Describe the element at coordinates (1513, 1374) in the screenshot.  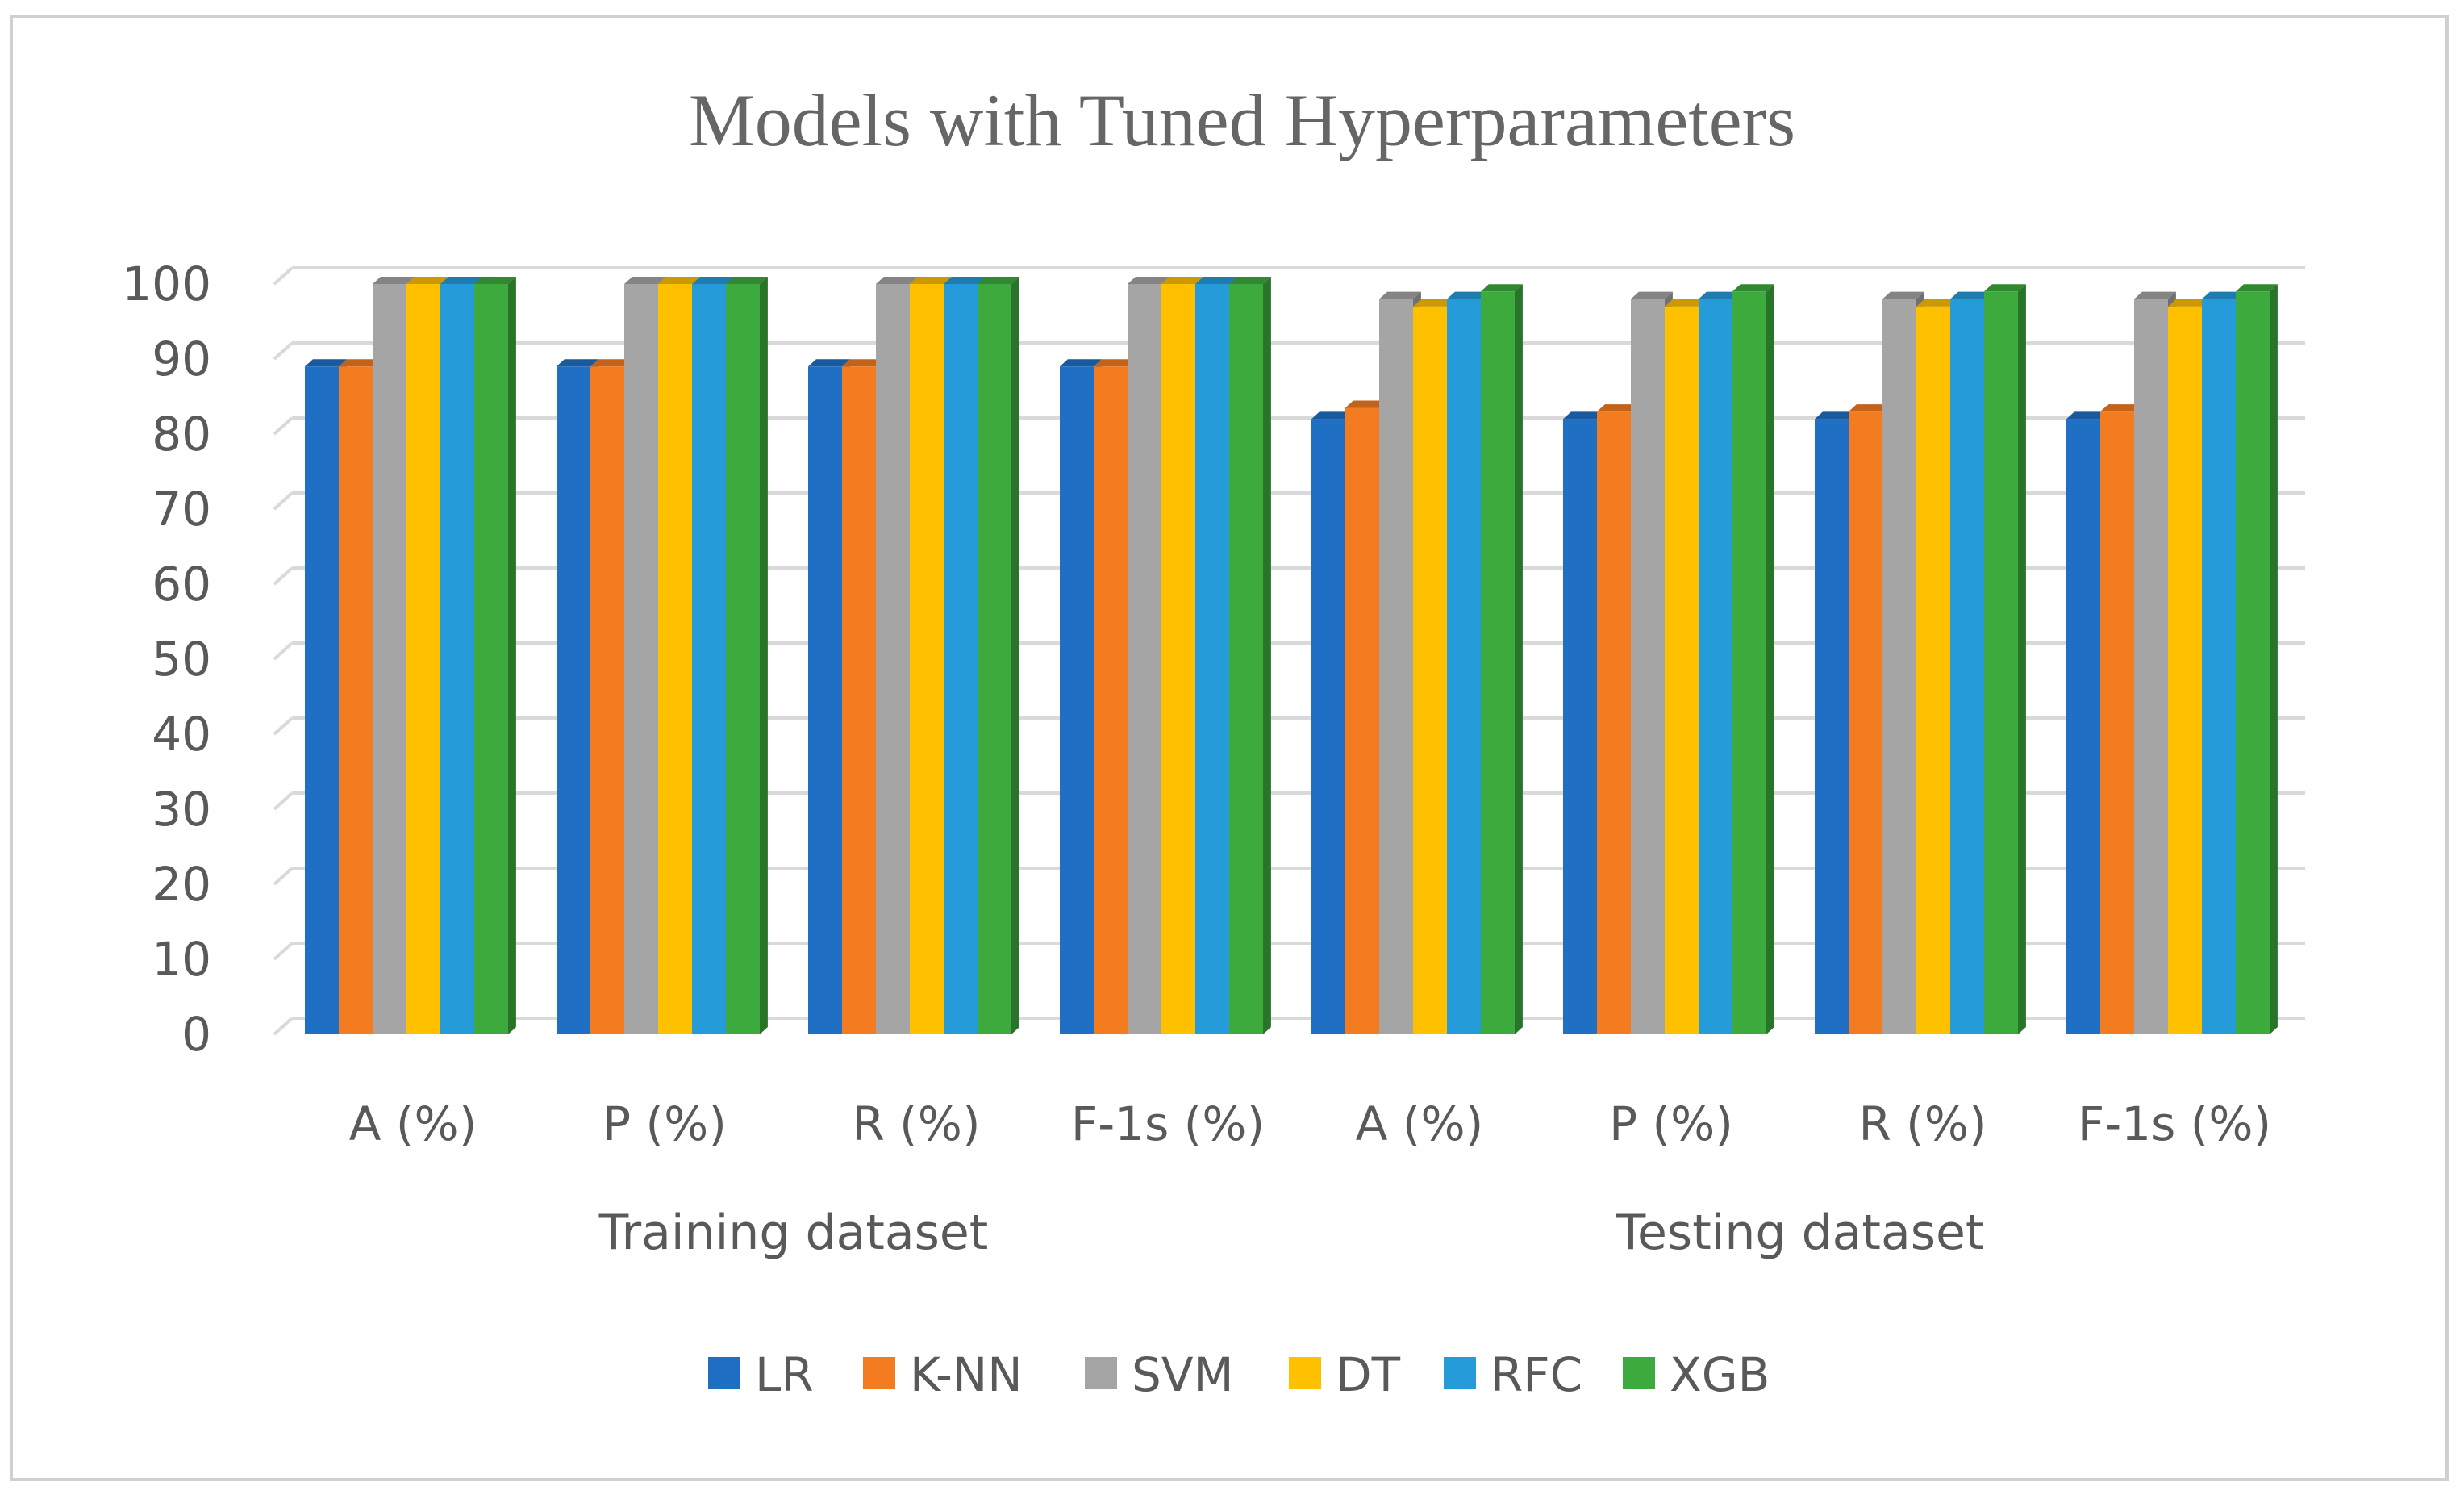
I see `legend-item: RFC` at that location.